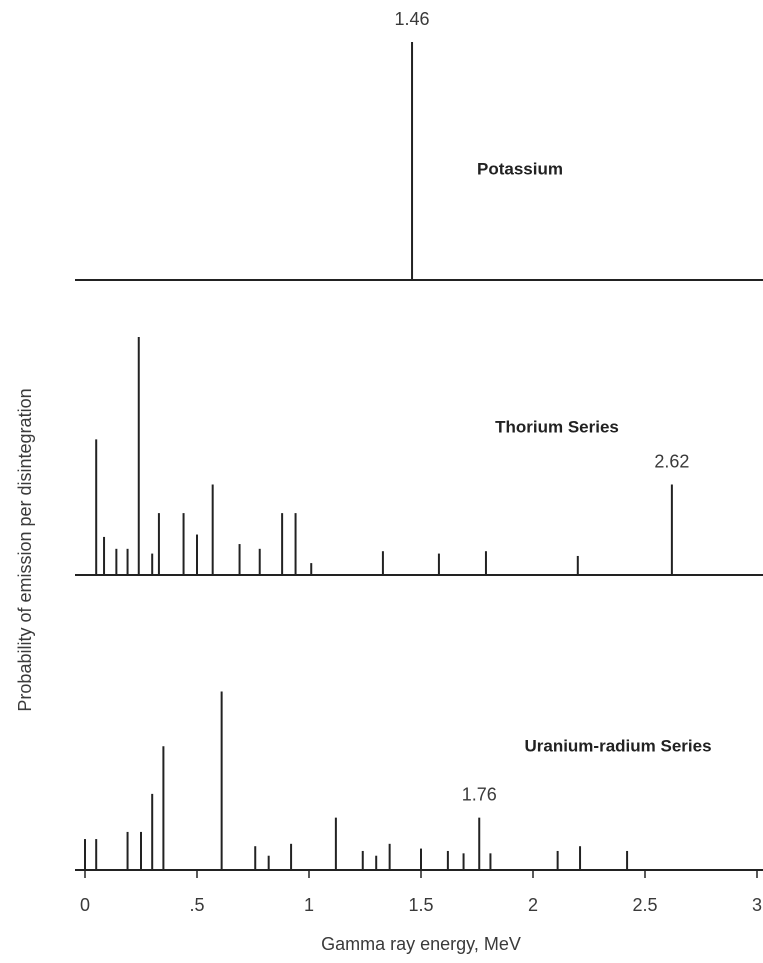 This screenshot has height=963, width=763. What do you see at coordinates (420, 905) in the screenshot?
I see `x-tick-label: 1.5` at bounding box center [420, 905].